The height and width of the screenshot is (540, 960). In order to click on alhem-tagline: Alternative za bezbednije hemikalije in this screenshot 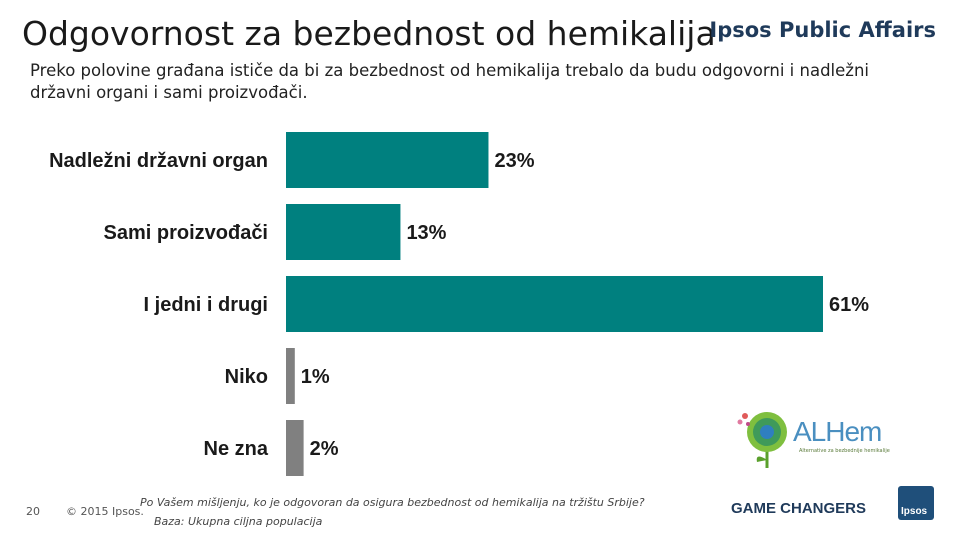, I will do `click(844, 451)`.